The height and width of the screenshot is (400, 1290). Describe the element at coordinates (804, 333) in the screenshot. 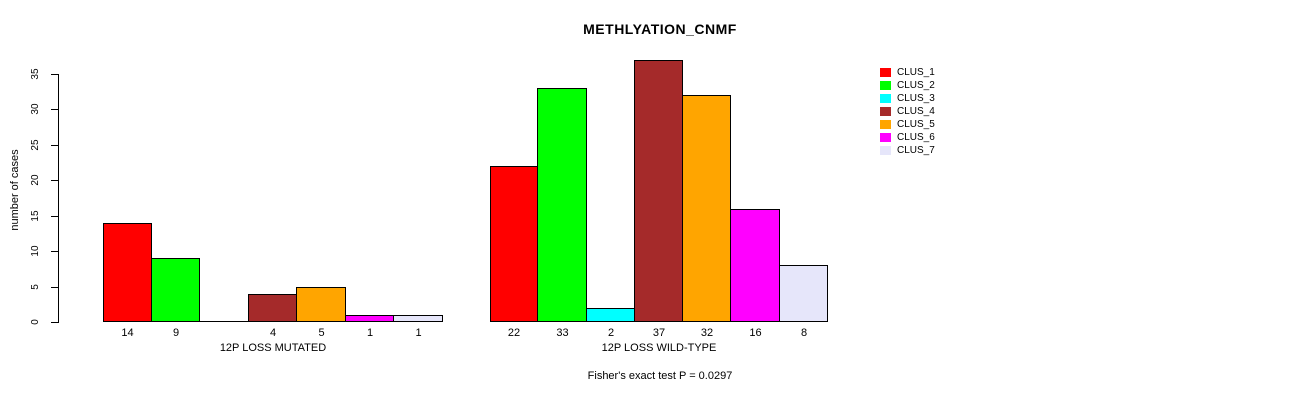

I see `bar-value-label: 8` at that location.